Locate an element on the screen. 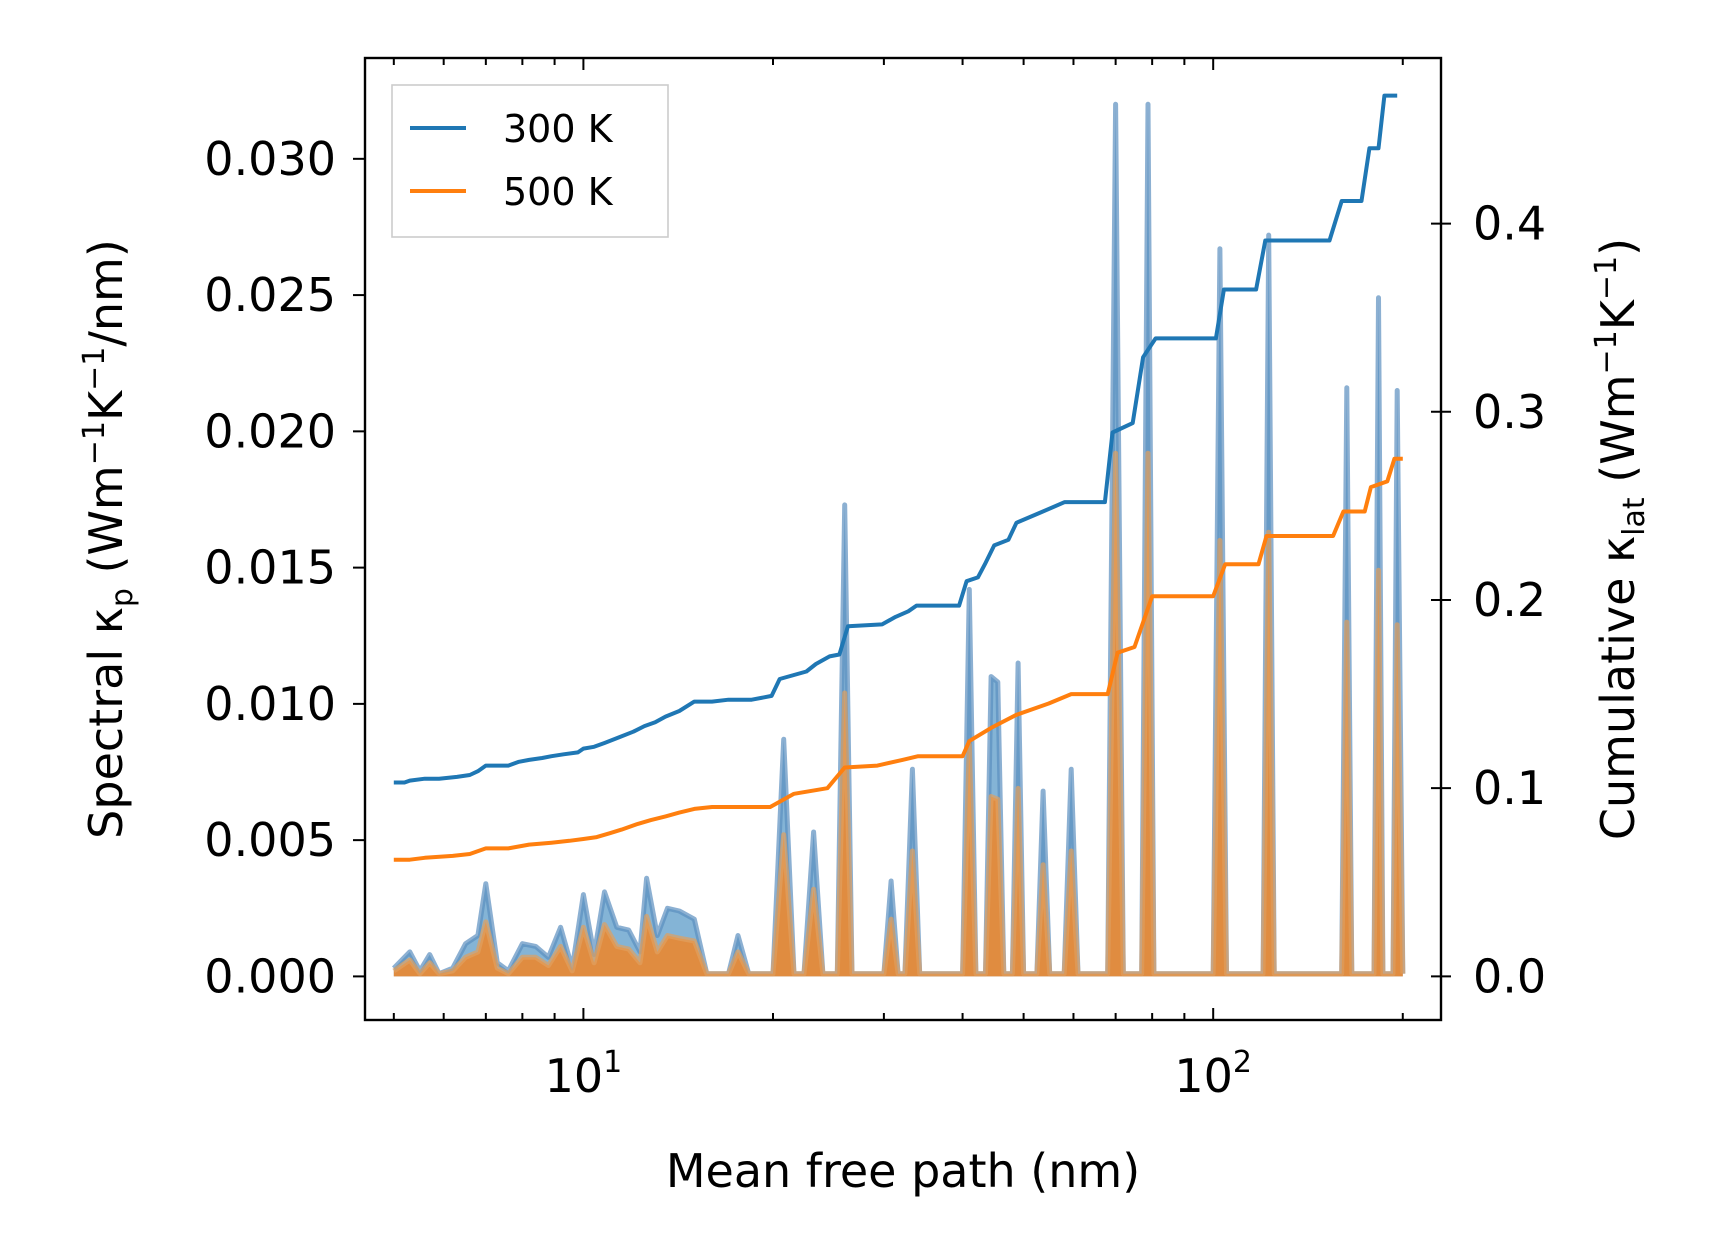 This screenshot has height=1254, width=1716. x-tick-label-exp: 2 is located at coordinates (1242, 1062).